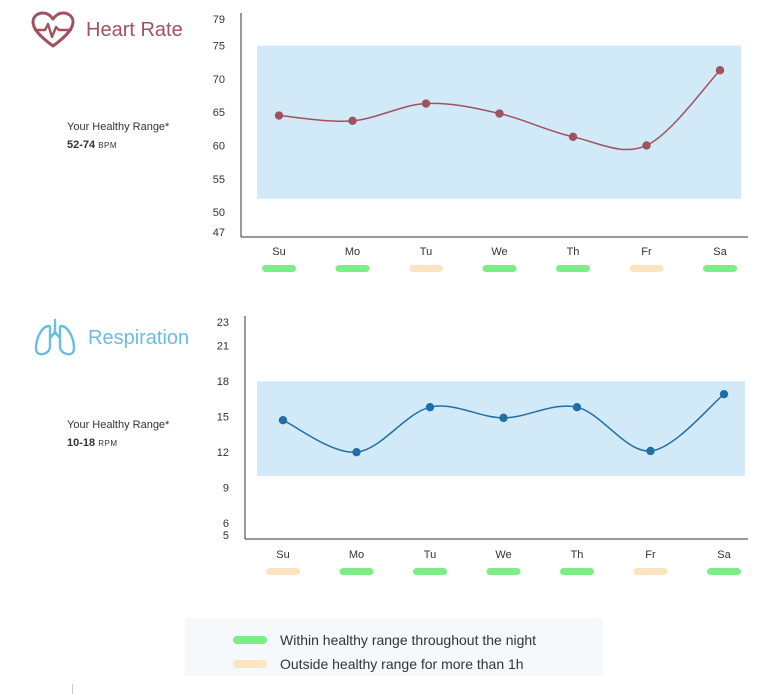 The height and width of the screenshot is (694, 782). I want to click on divider, so click(72, 689).